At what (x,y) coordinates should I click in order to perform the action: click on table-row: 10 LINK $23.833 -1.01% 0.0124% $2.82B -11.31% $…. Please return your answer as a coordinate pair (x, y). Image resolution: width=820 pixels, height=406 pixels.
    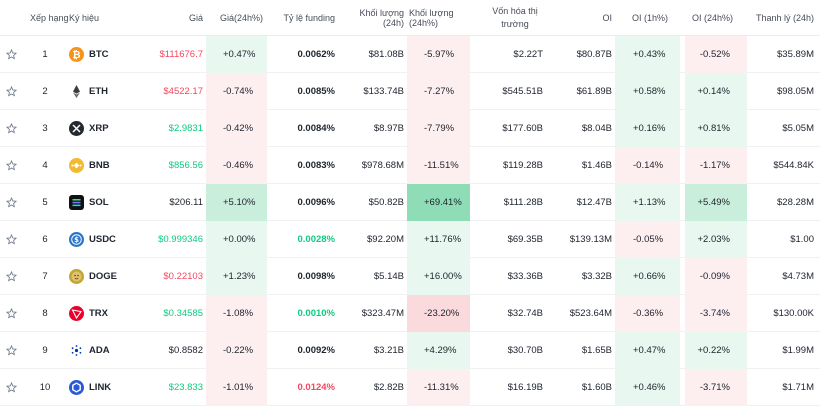
    Looking at the image, I should click on (410, 387).